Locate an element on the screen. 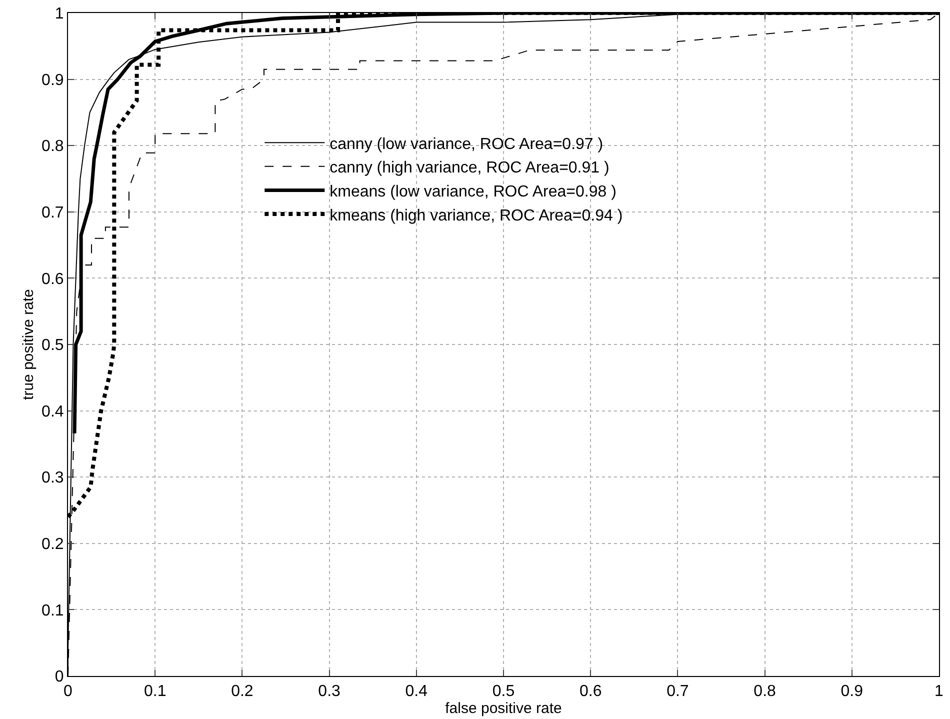 This screenshot has height=719, width=950. y-tick-label: 0.1 is located at coordinates (53, 611).